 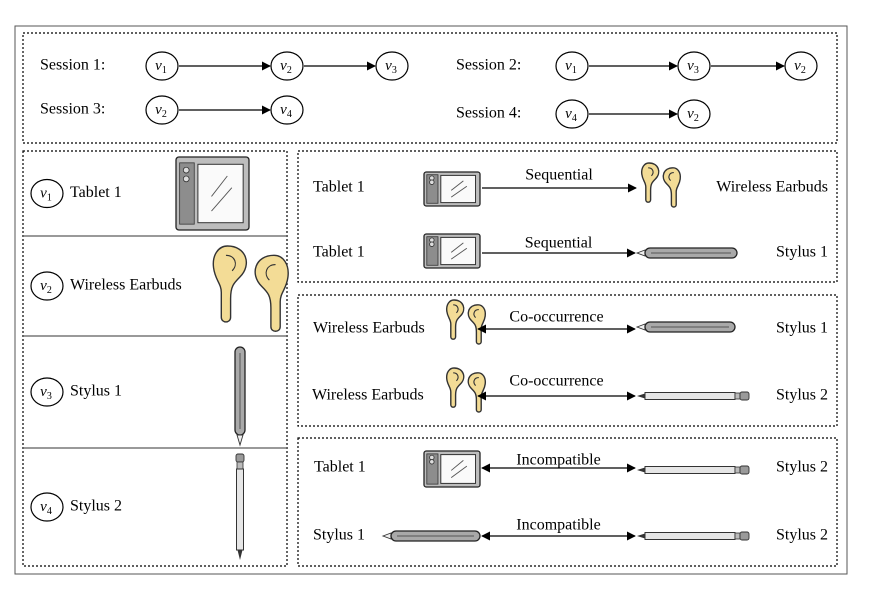 I want to click on session-2: Session 2: v1 v3 v2, so click(x=637, y=66).